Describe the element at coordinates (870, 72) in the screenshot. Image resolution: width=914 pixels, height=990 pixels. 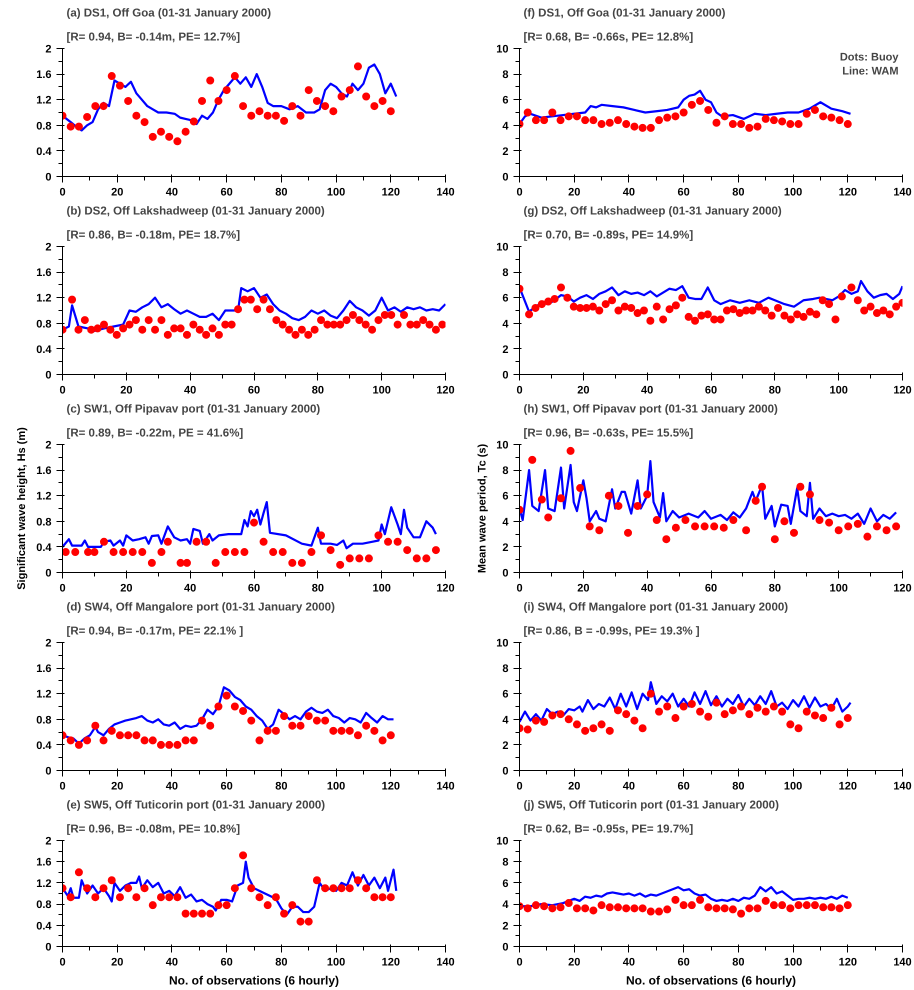
I see `annotation: Line: WAM` at that location.